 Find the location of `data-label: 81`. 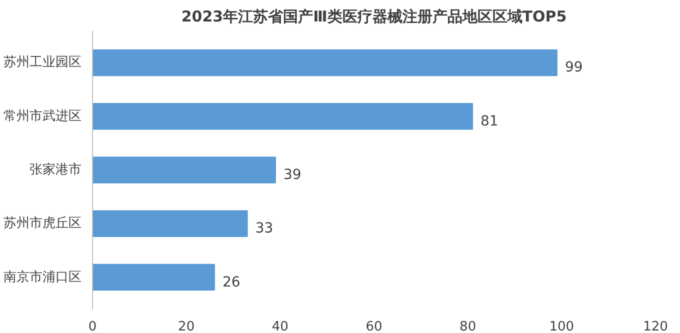

data-label: 81 is located at coordinates (489, 121).